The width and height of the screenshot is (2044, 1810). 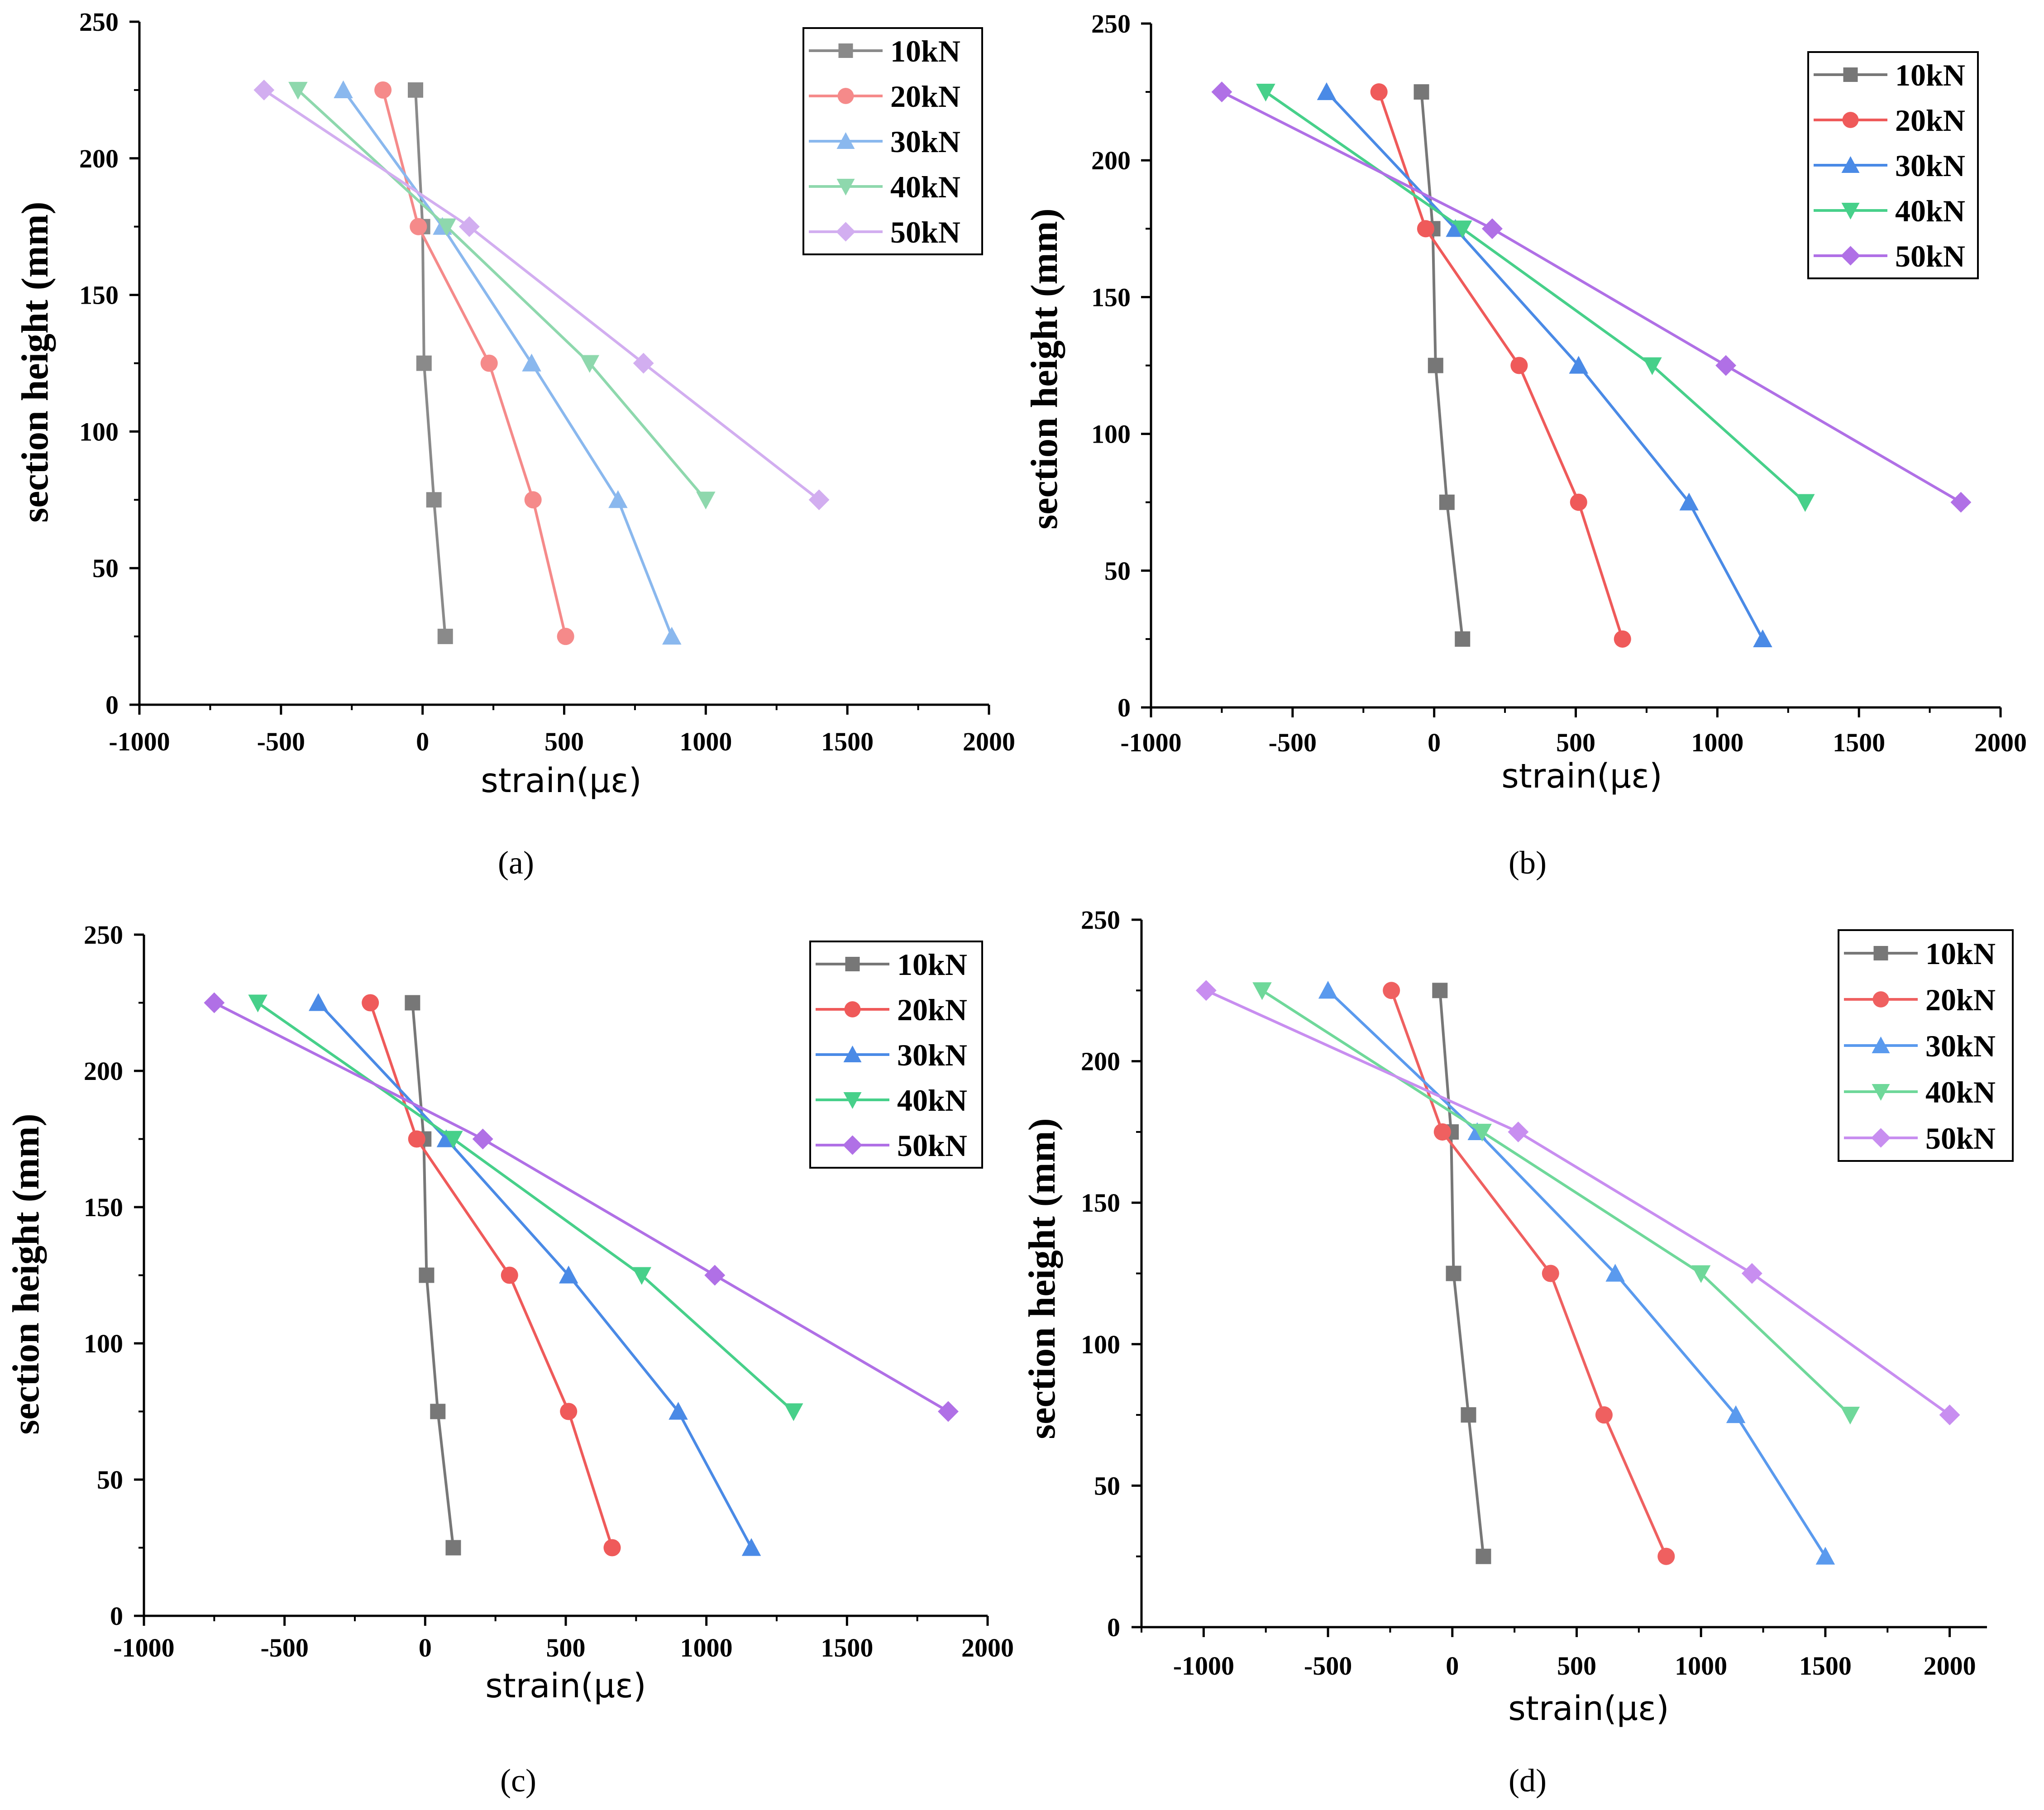 I want to click on legend: 10kN 20kN 30kN 40kN 50kN, so click(x=1893, y=165).